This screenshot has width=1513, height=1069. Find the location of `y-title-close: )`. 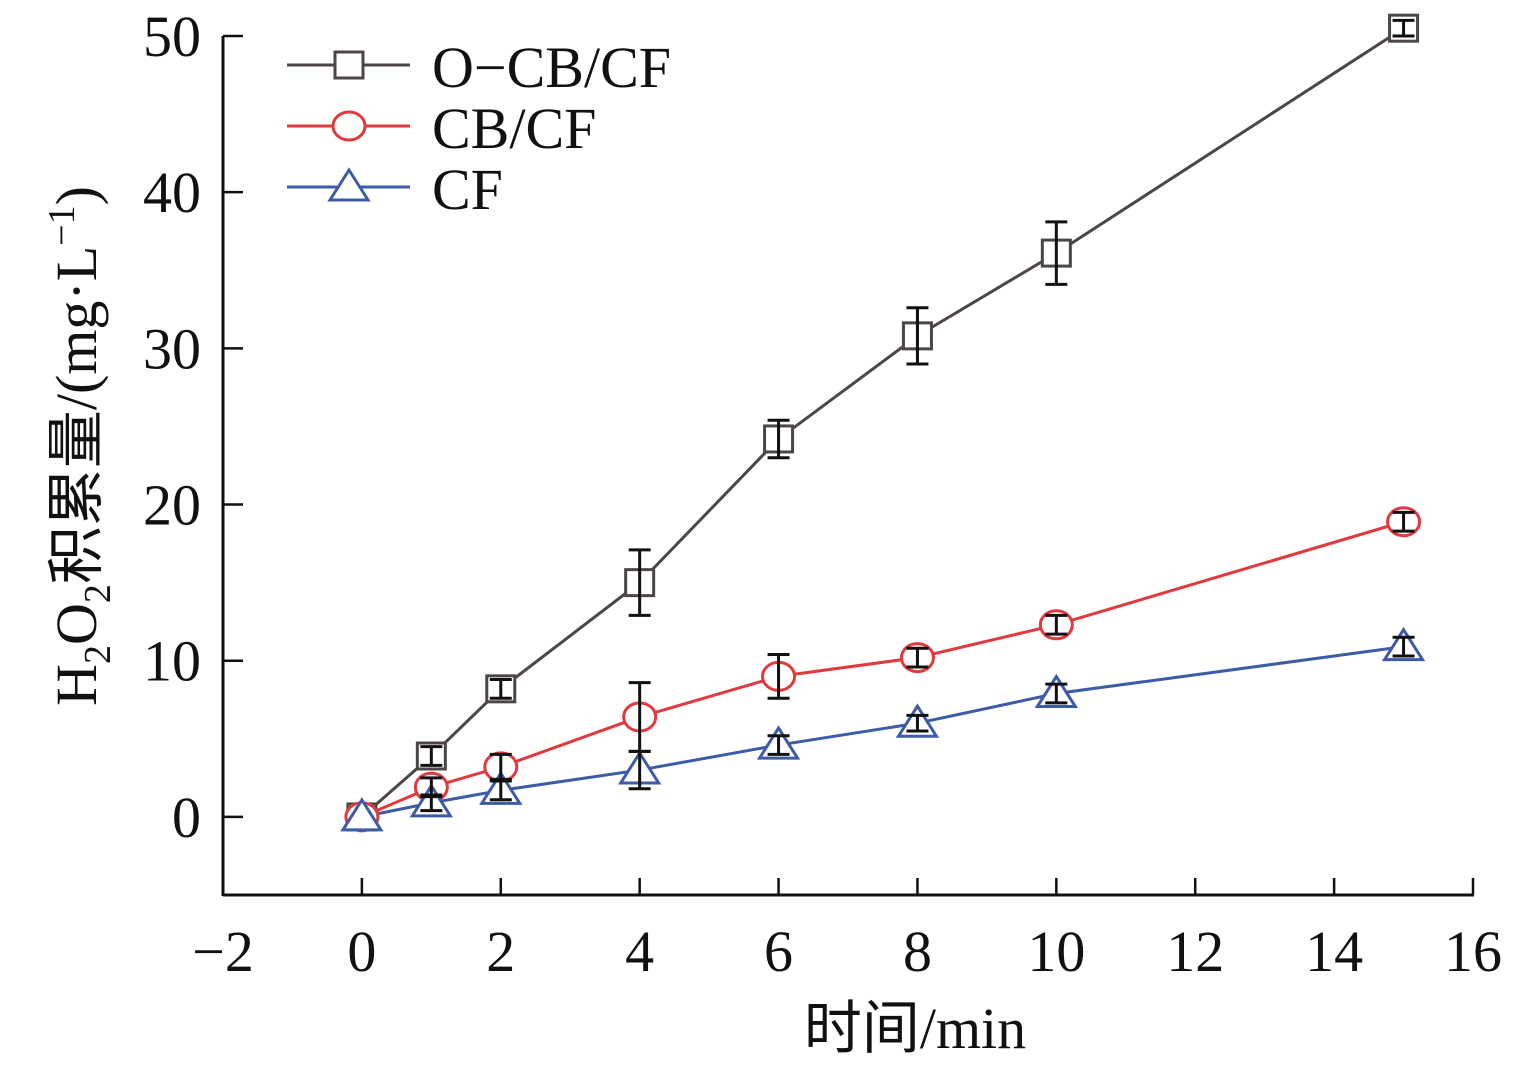

y-title-close: ) is located at coordinates (76, 195).